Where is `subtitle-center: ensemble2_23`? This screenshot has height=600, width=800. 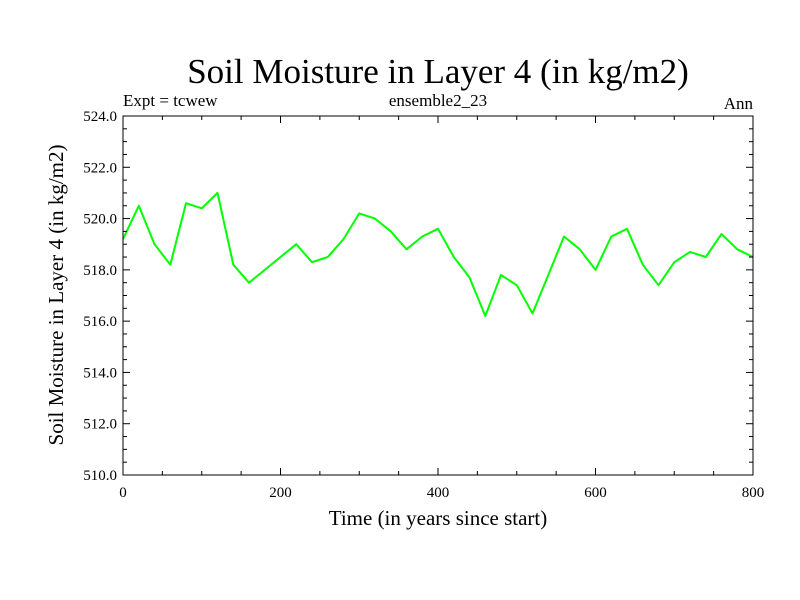 subtitle-center: ensemble2_23 is located at coordinates (438, 100).